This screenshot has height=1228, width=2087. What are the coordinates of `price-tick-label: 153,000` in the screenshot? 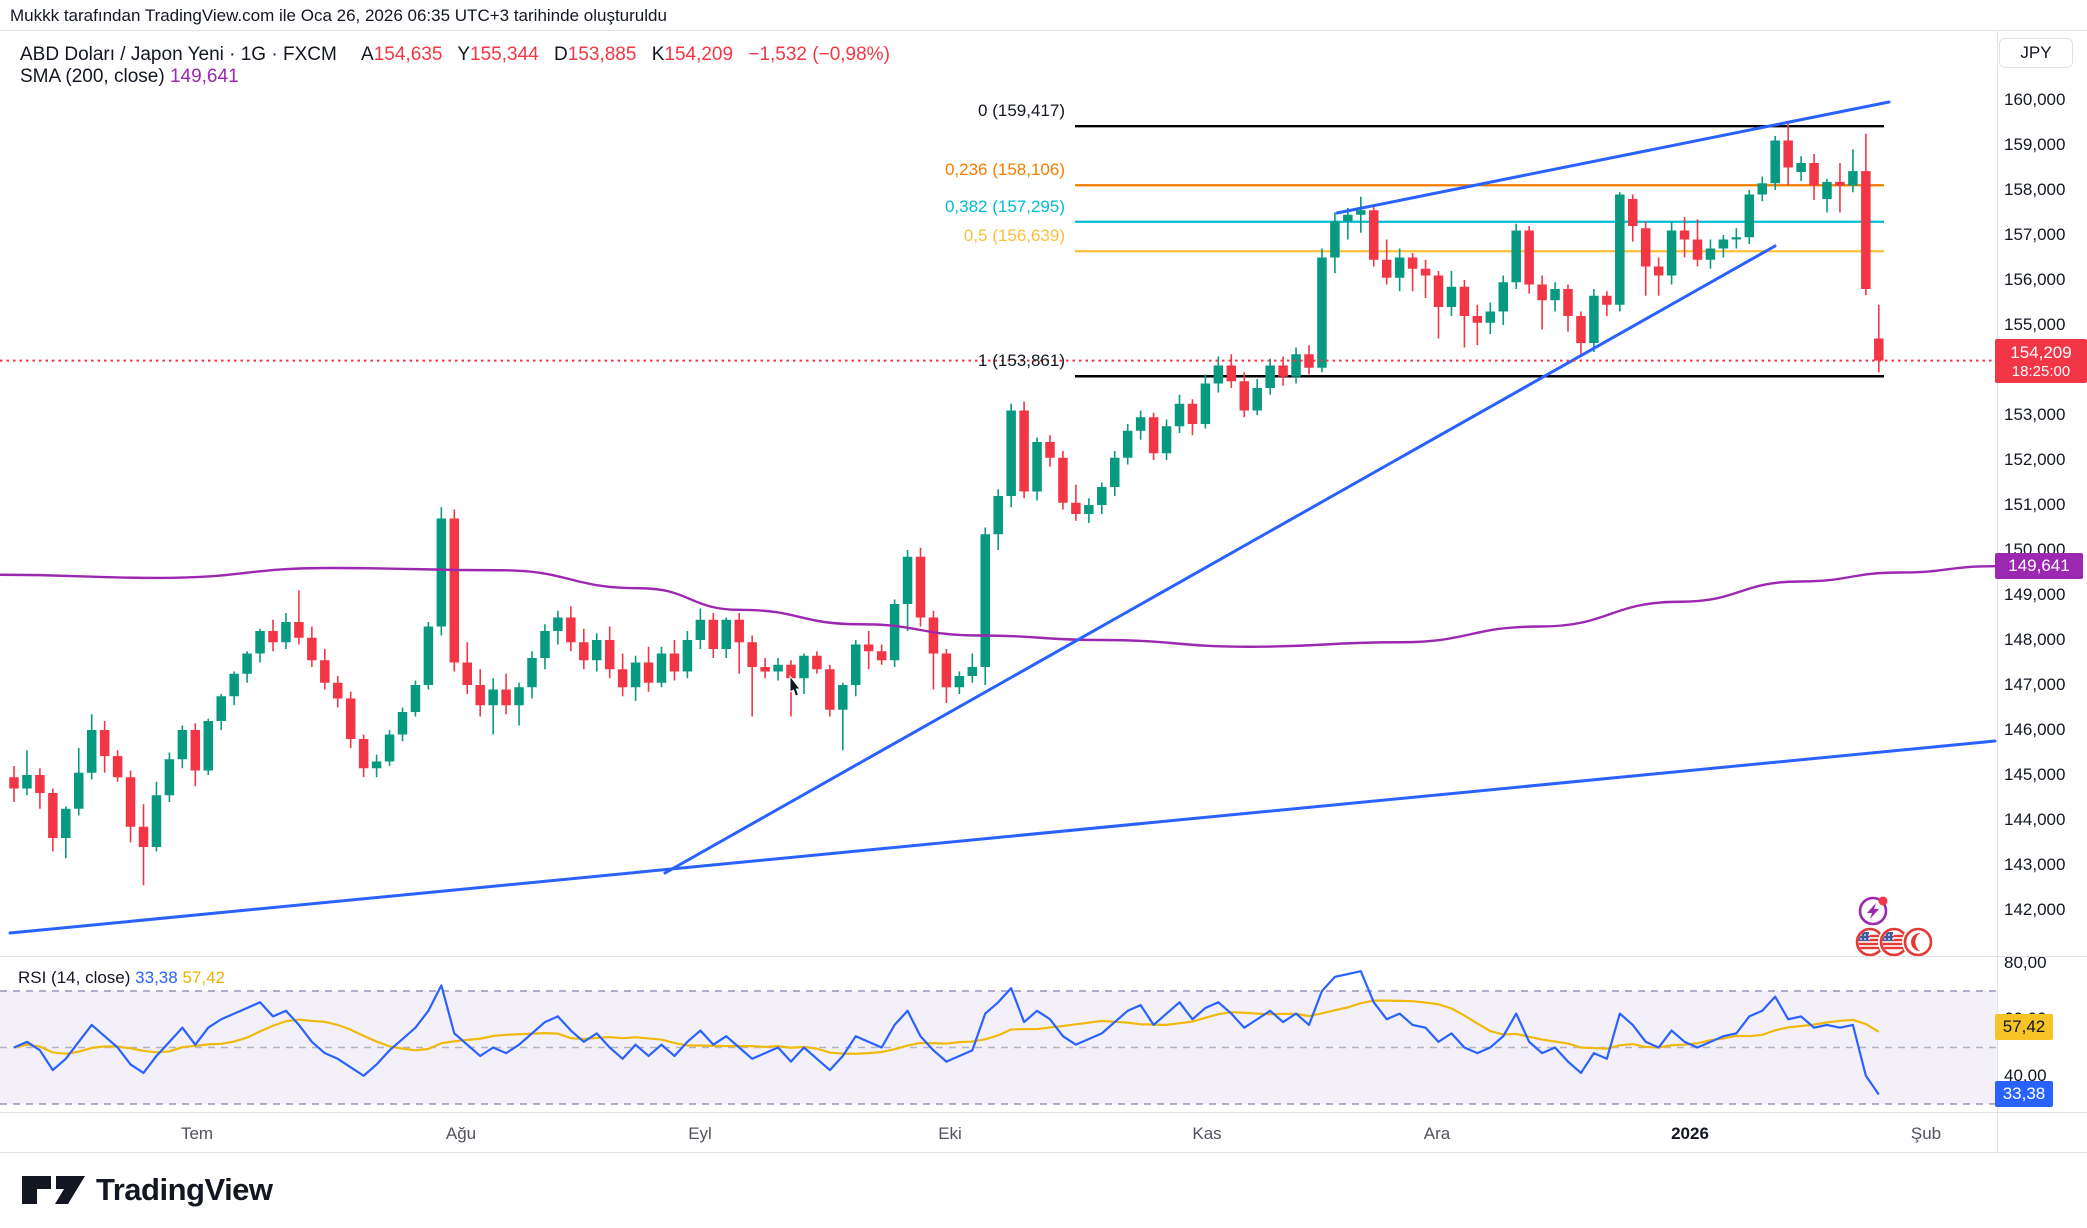 It's located at (2035, 414).